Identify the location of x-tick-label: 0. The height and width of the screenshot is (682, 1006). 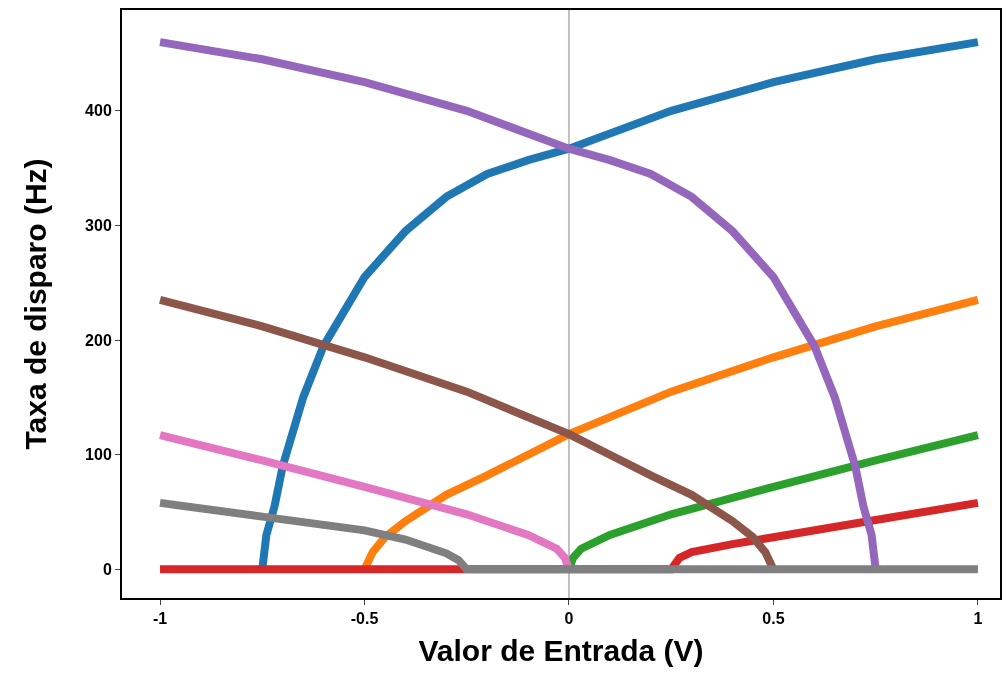
(569, 619).